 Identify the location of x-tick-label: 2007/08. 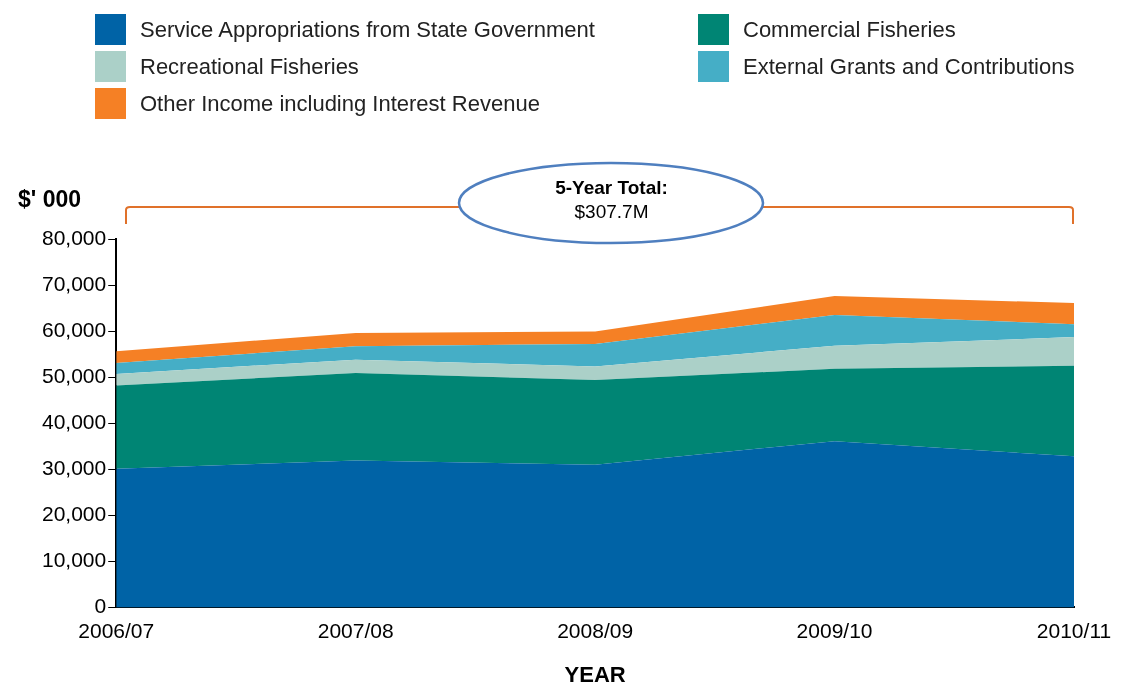
(355, 630).